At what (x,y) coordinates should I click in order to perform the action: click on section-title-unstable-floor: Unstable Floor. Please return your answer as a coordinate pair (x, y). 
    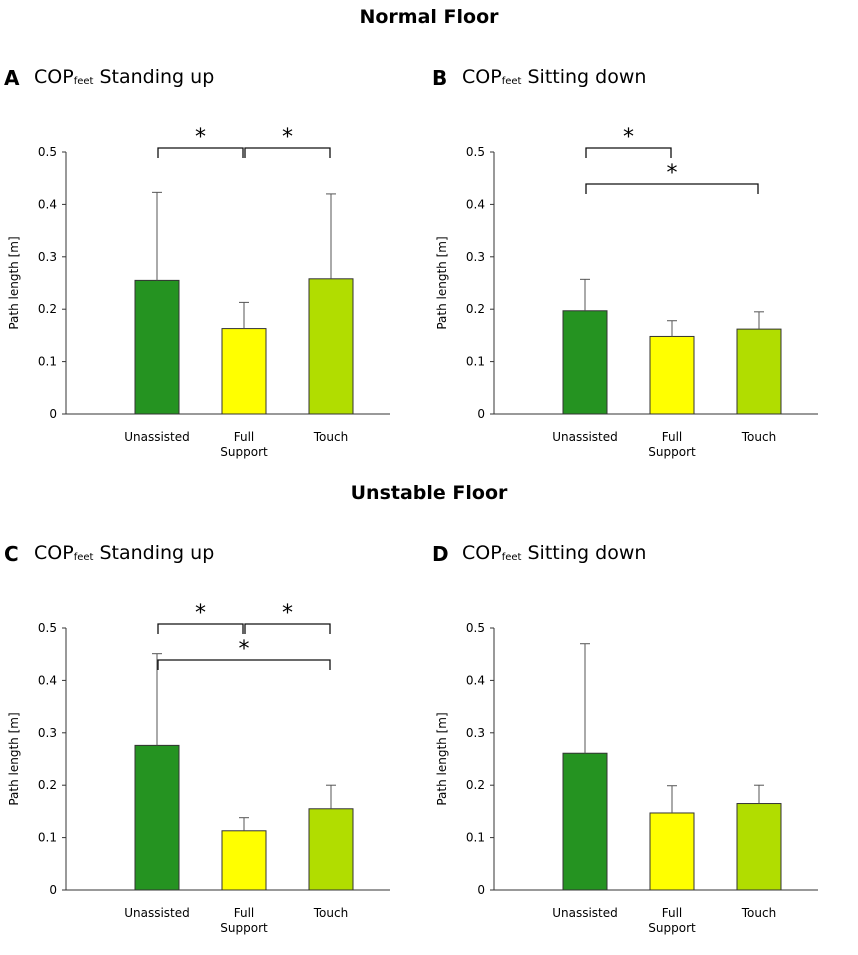
    Looking at the image, I should click on (429, 493).